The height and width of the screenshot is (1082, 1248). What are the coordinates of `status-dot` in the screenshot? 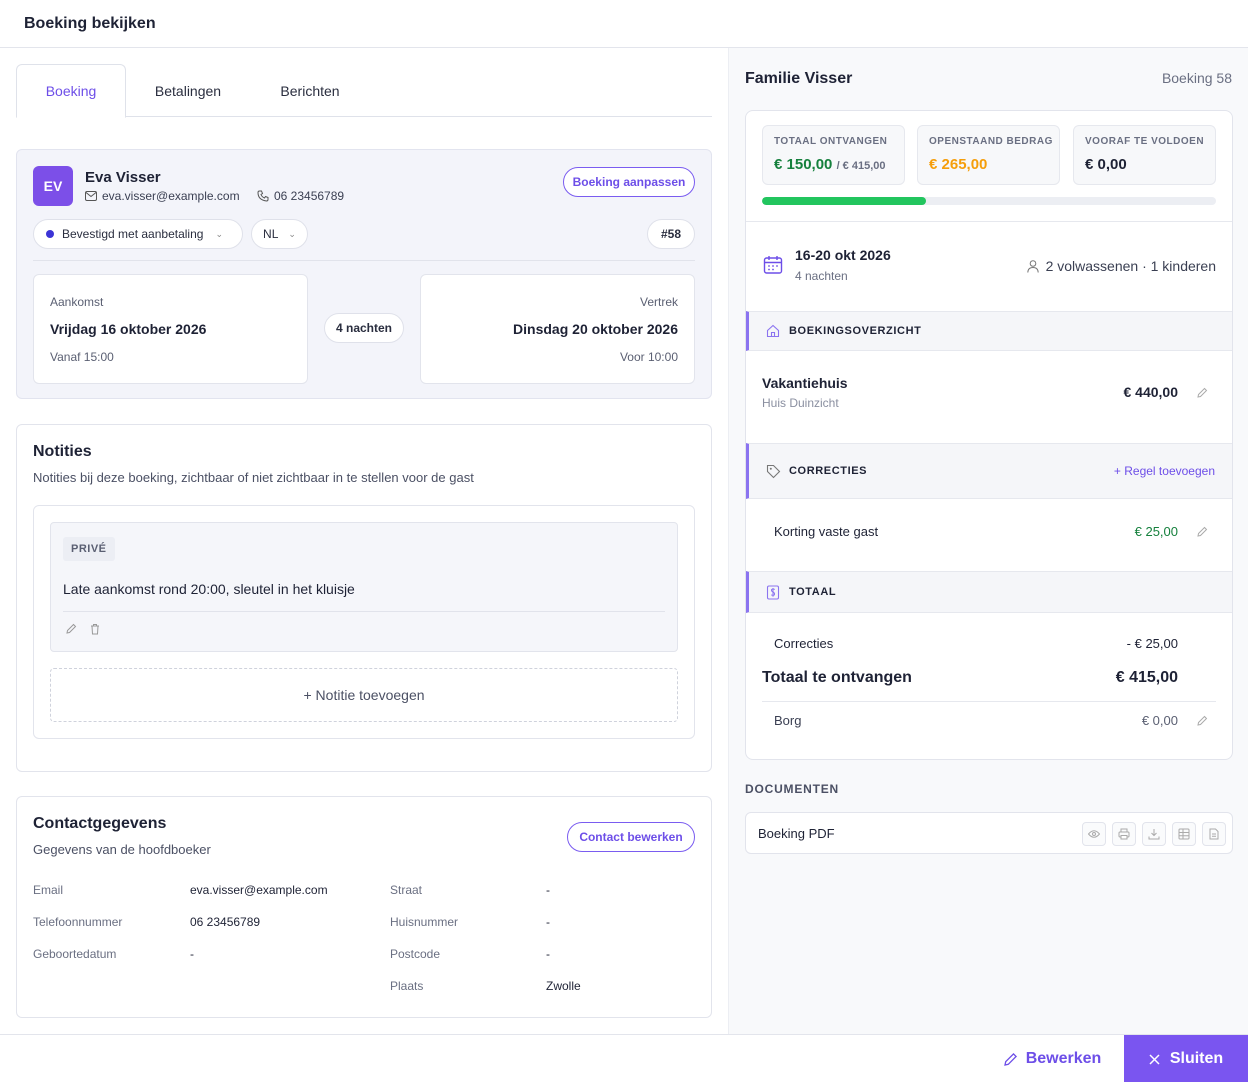 It's located at (50, 234).